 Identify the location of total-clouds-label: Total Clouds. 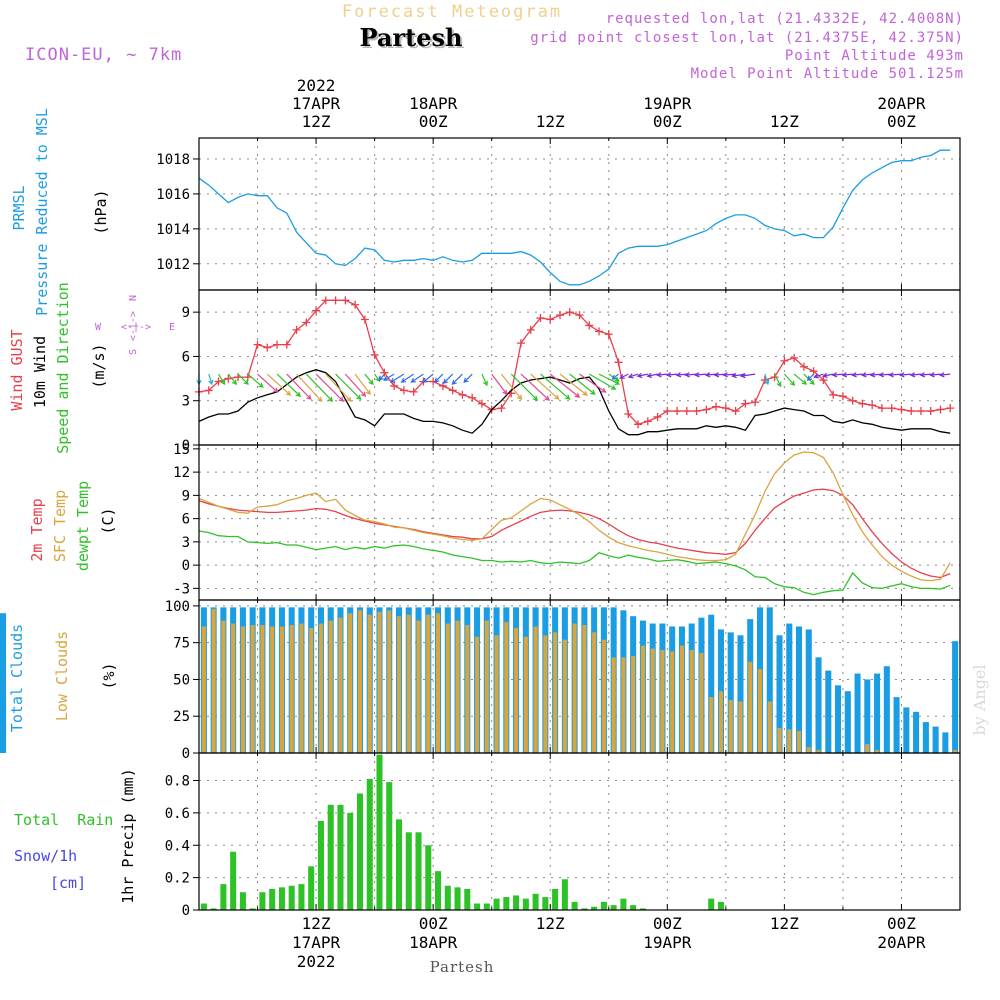
(17, 678).